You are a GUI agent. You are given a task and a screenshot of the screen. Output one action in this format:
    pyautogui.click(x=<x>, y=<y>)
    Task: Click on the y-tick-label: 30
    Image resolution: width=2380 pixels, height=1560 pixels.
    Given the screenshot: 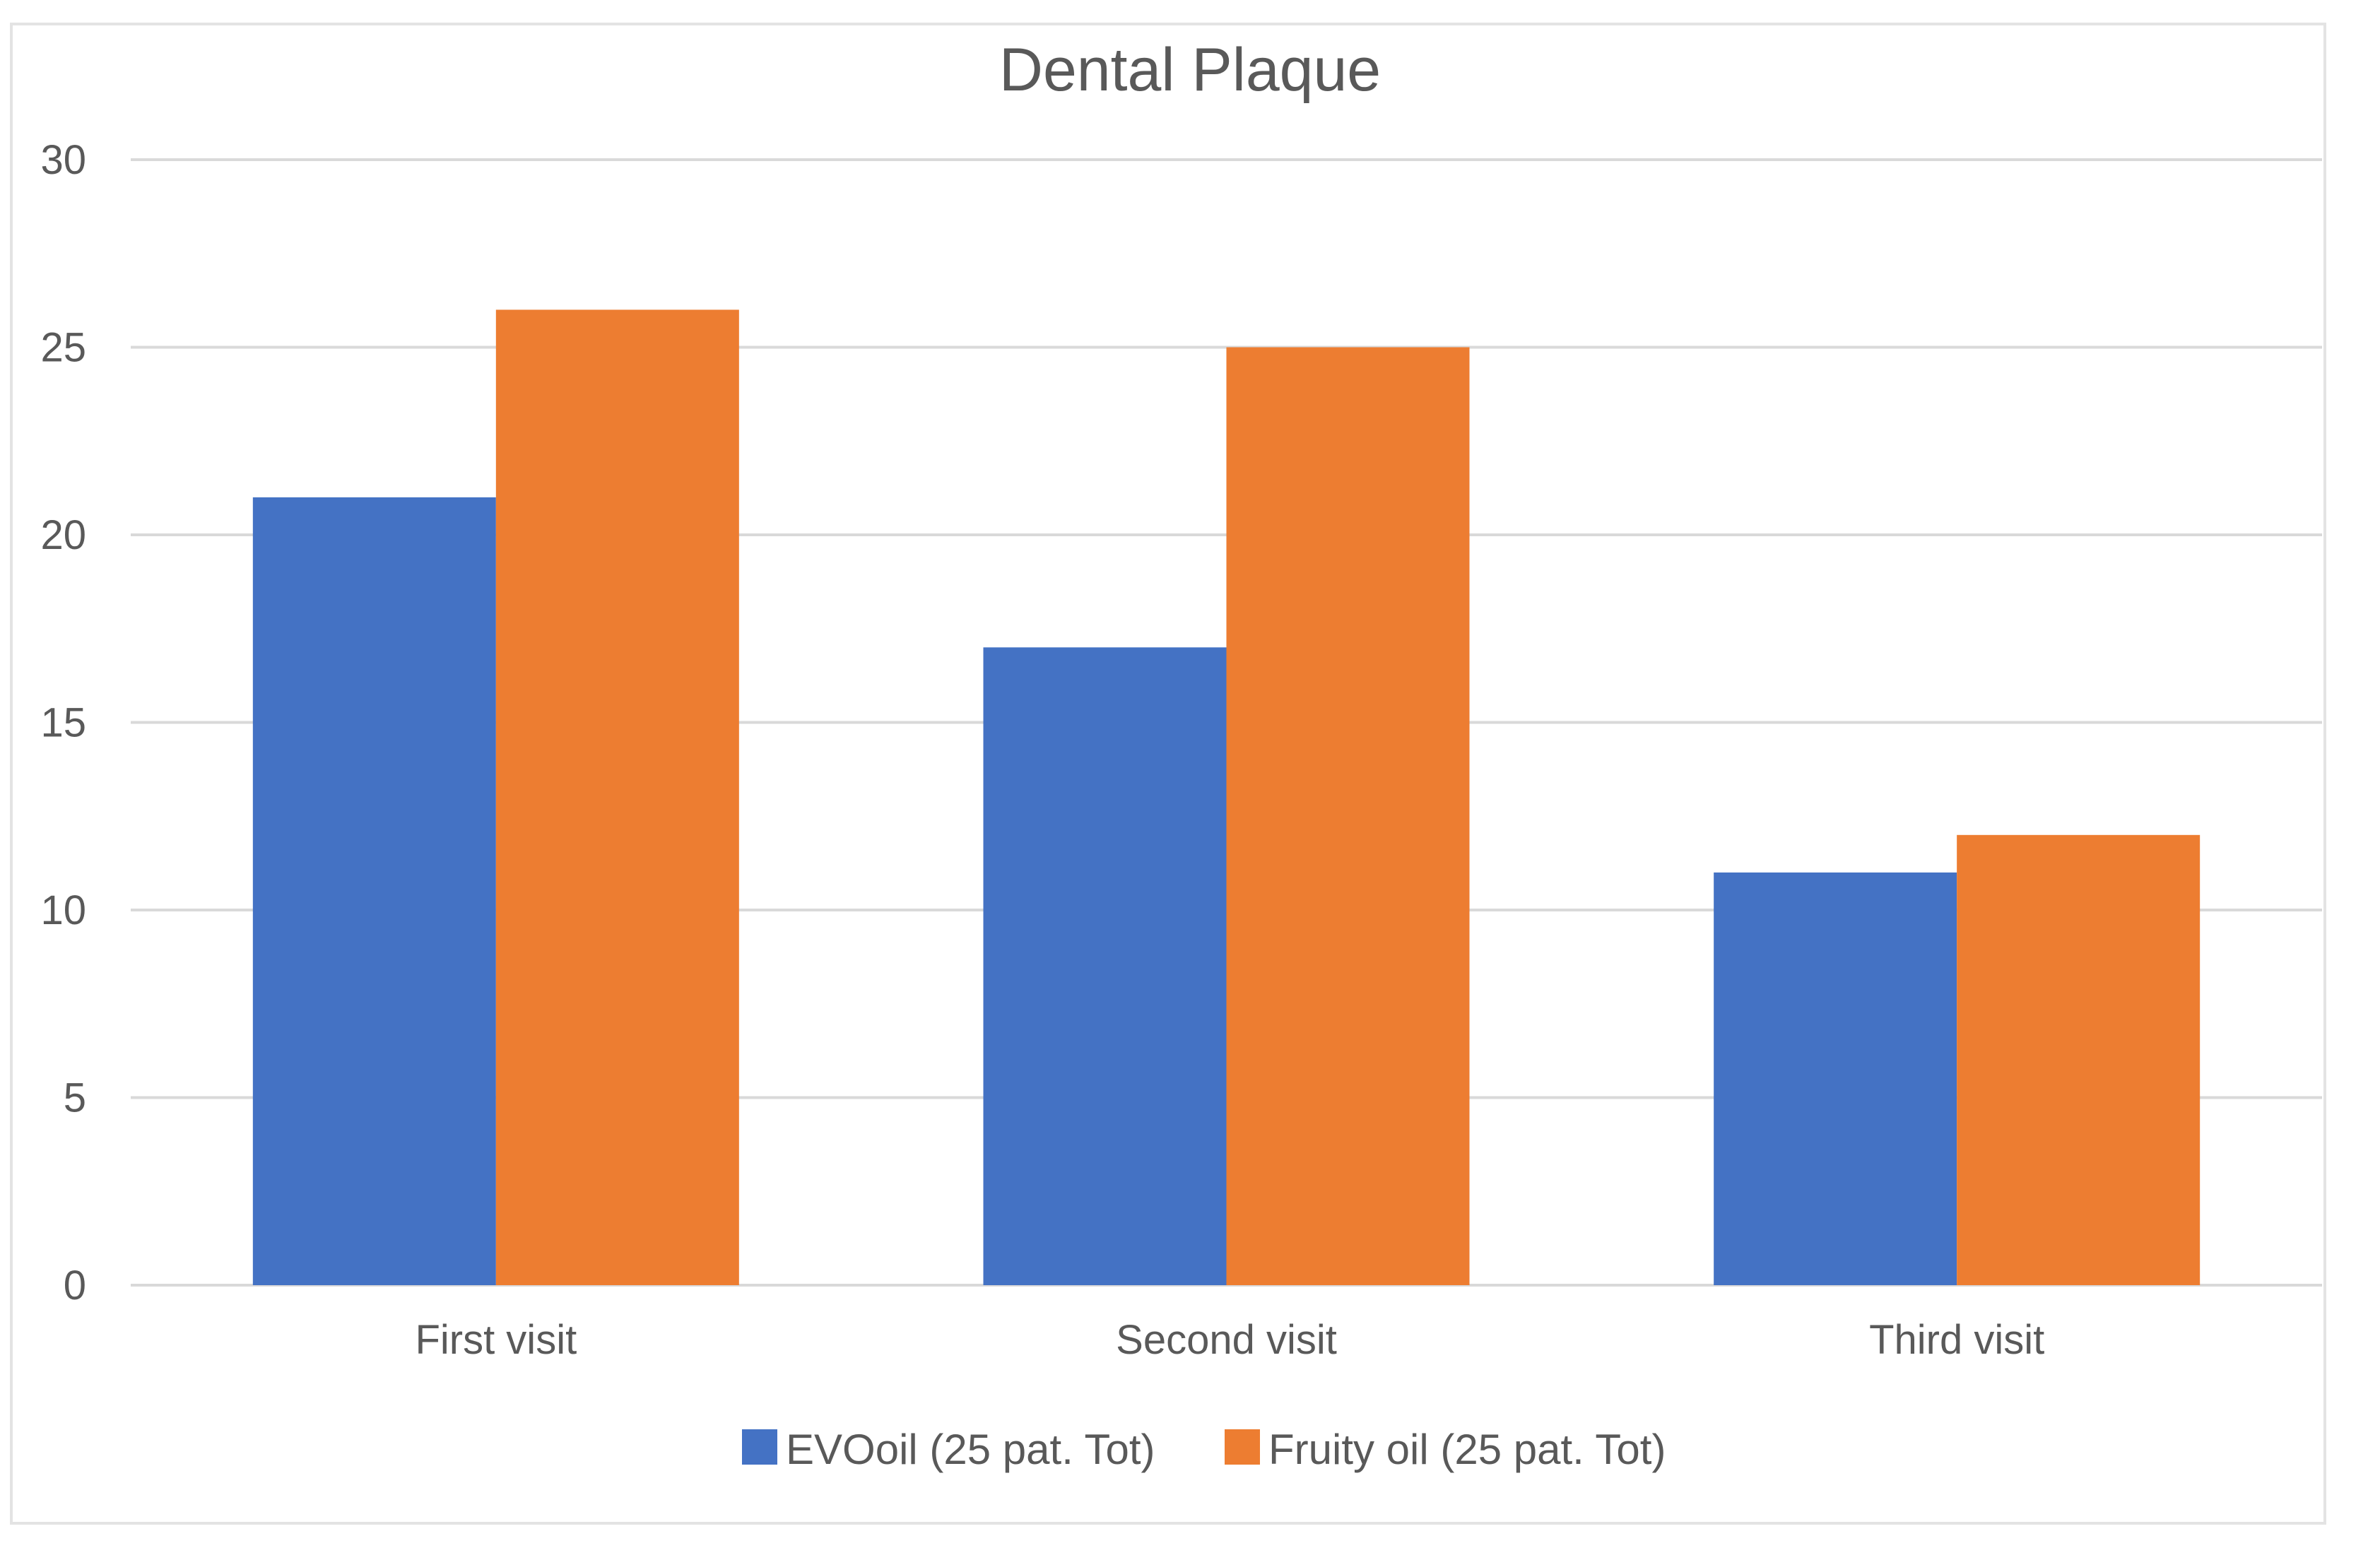 What is the action you would take?
    pyautogui.click(x=63, y=160)
    